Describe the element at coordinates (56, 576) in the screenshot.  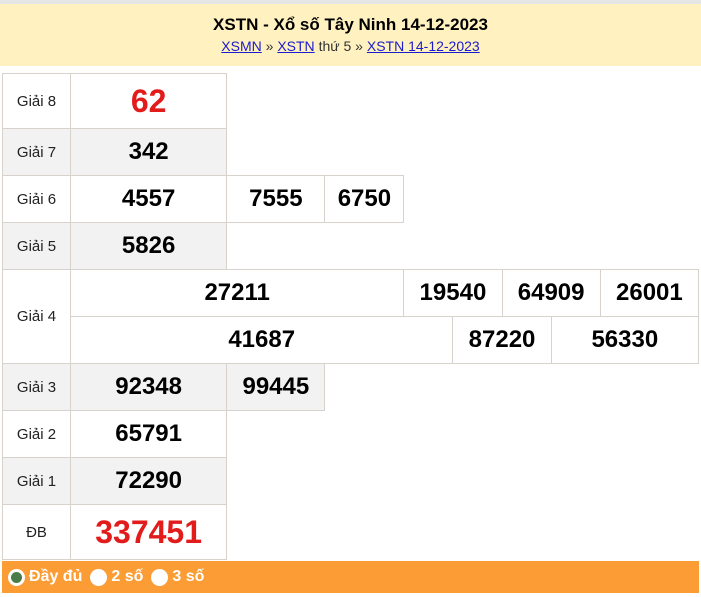
I see `option-label: Đầy đủ` at that location.